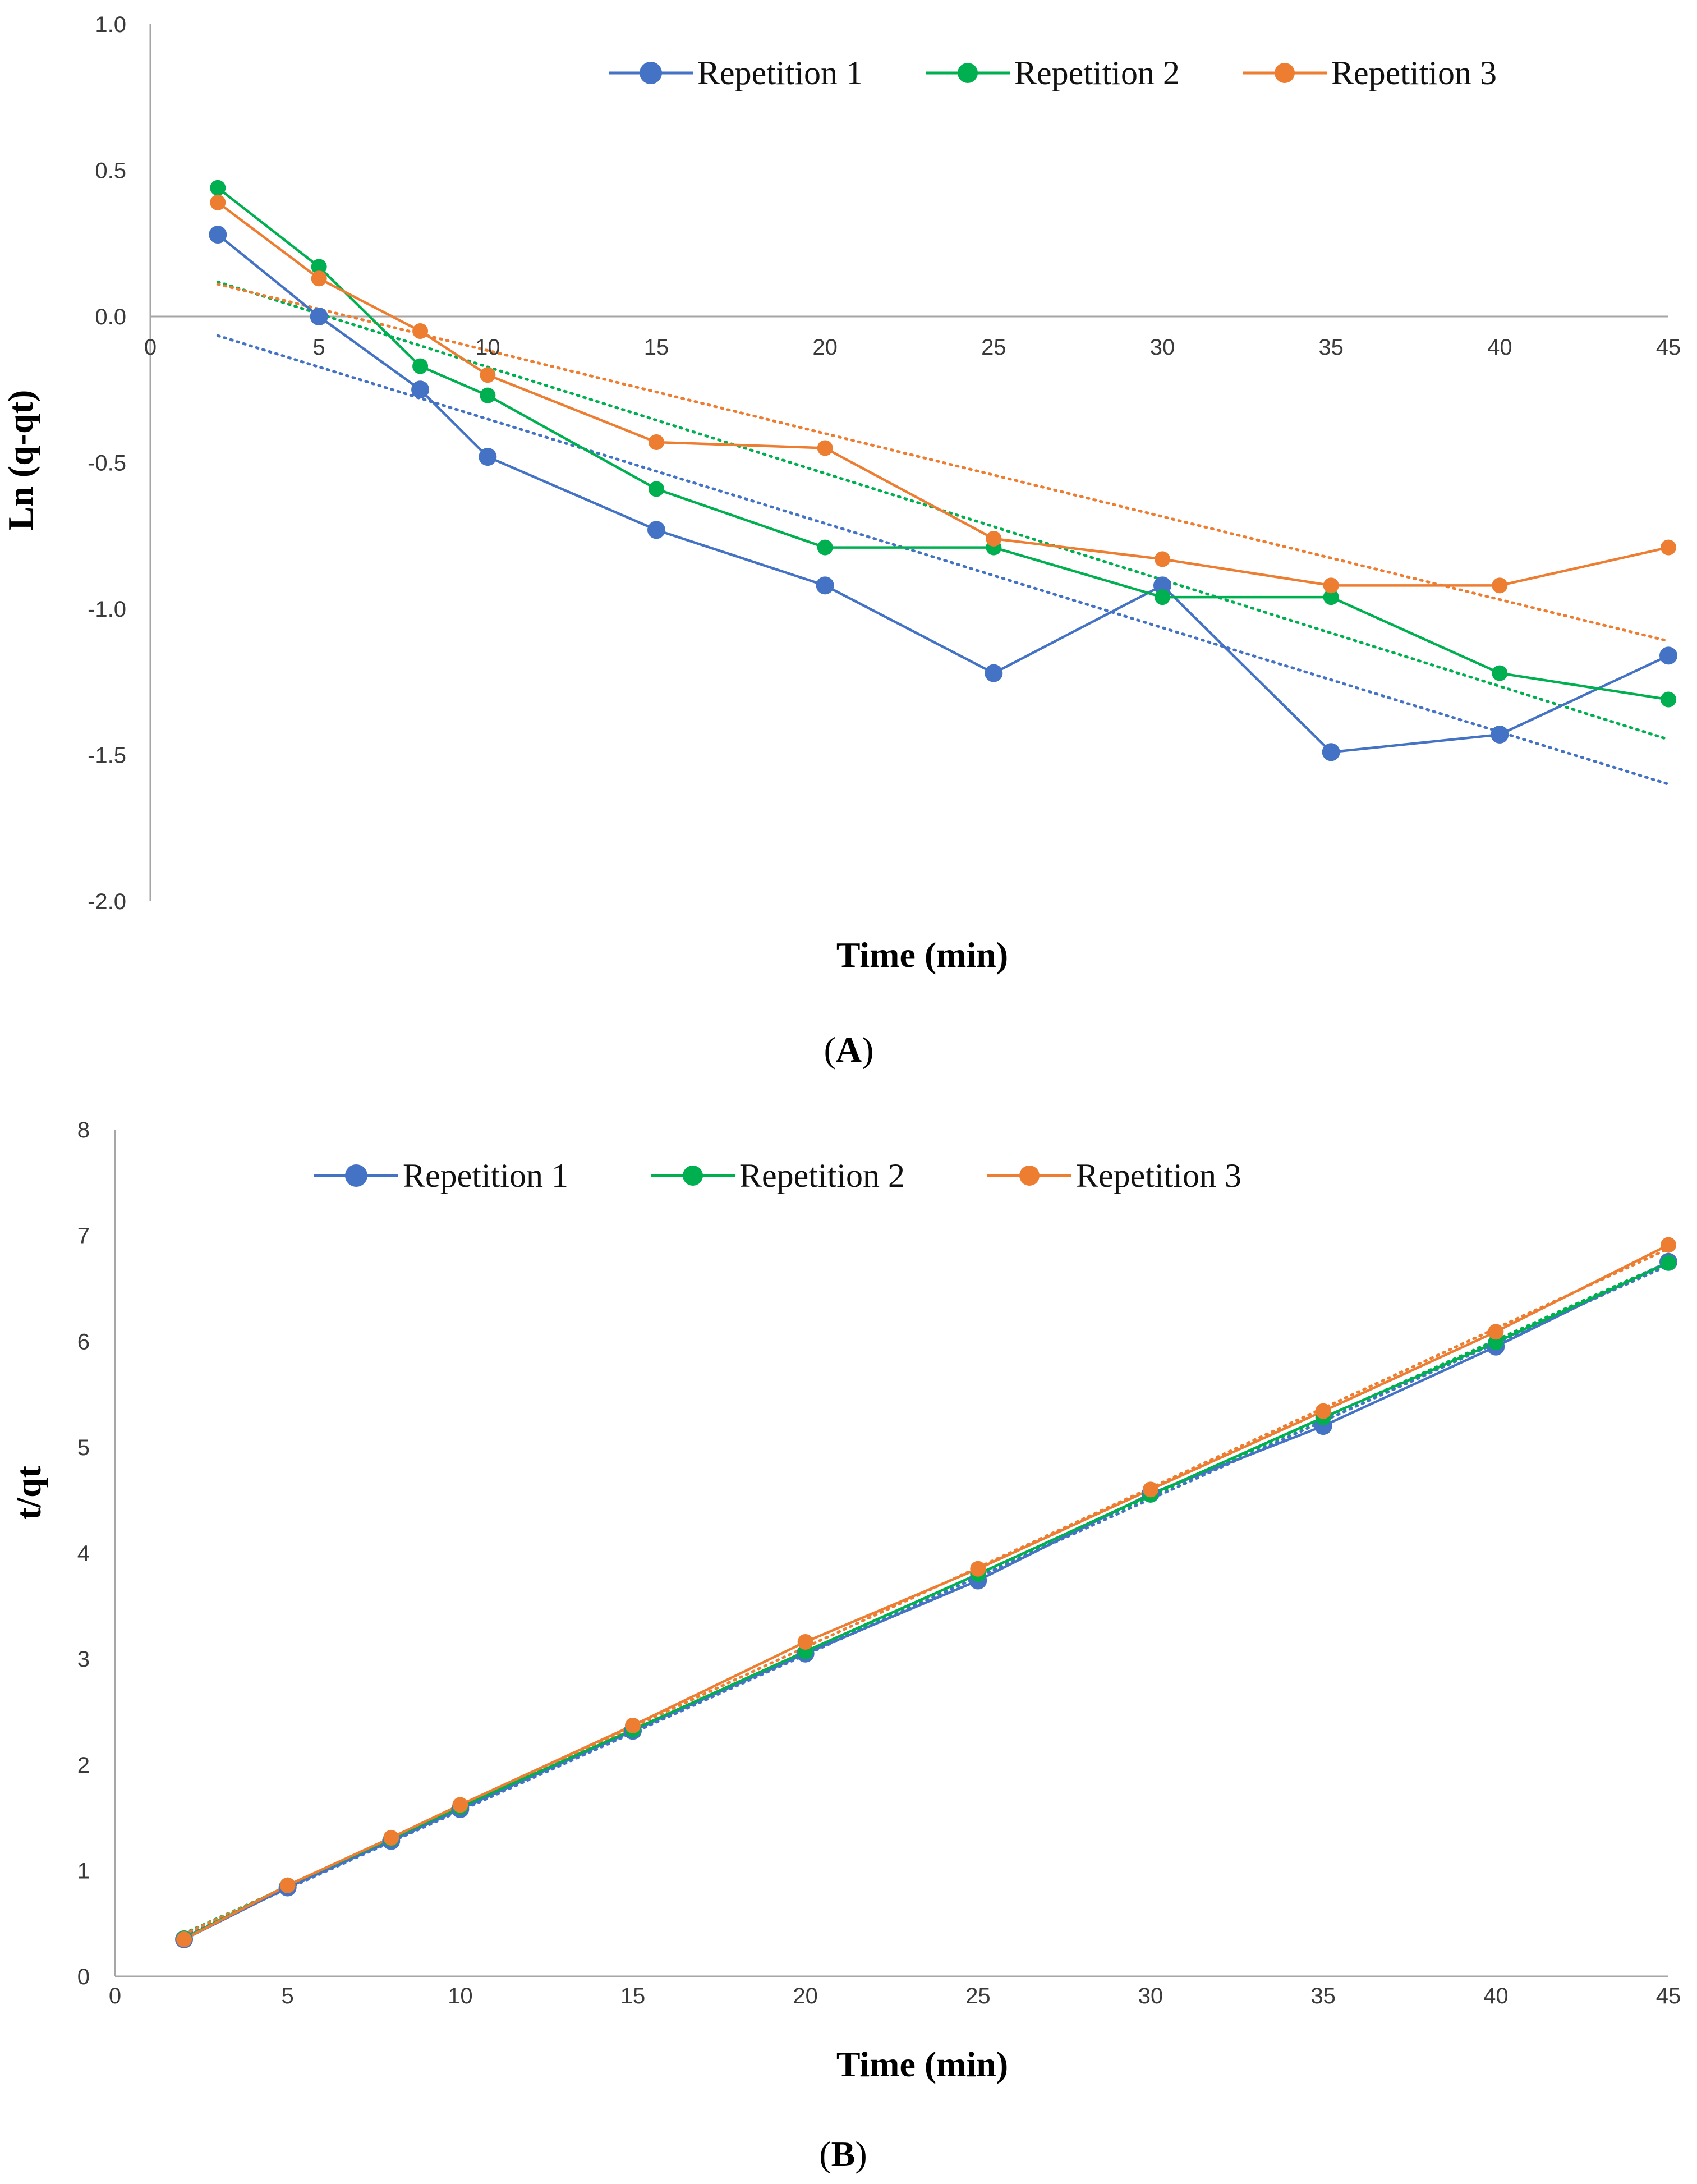 This screenshot has height=2184, width=1697. I want to click on panel-label-a: (A), so click(849, 1050).